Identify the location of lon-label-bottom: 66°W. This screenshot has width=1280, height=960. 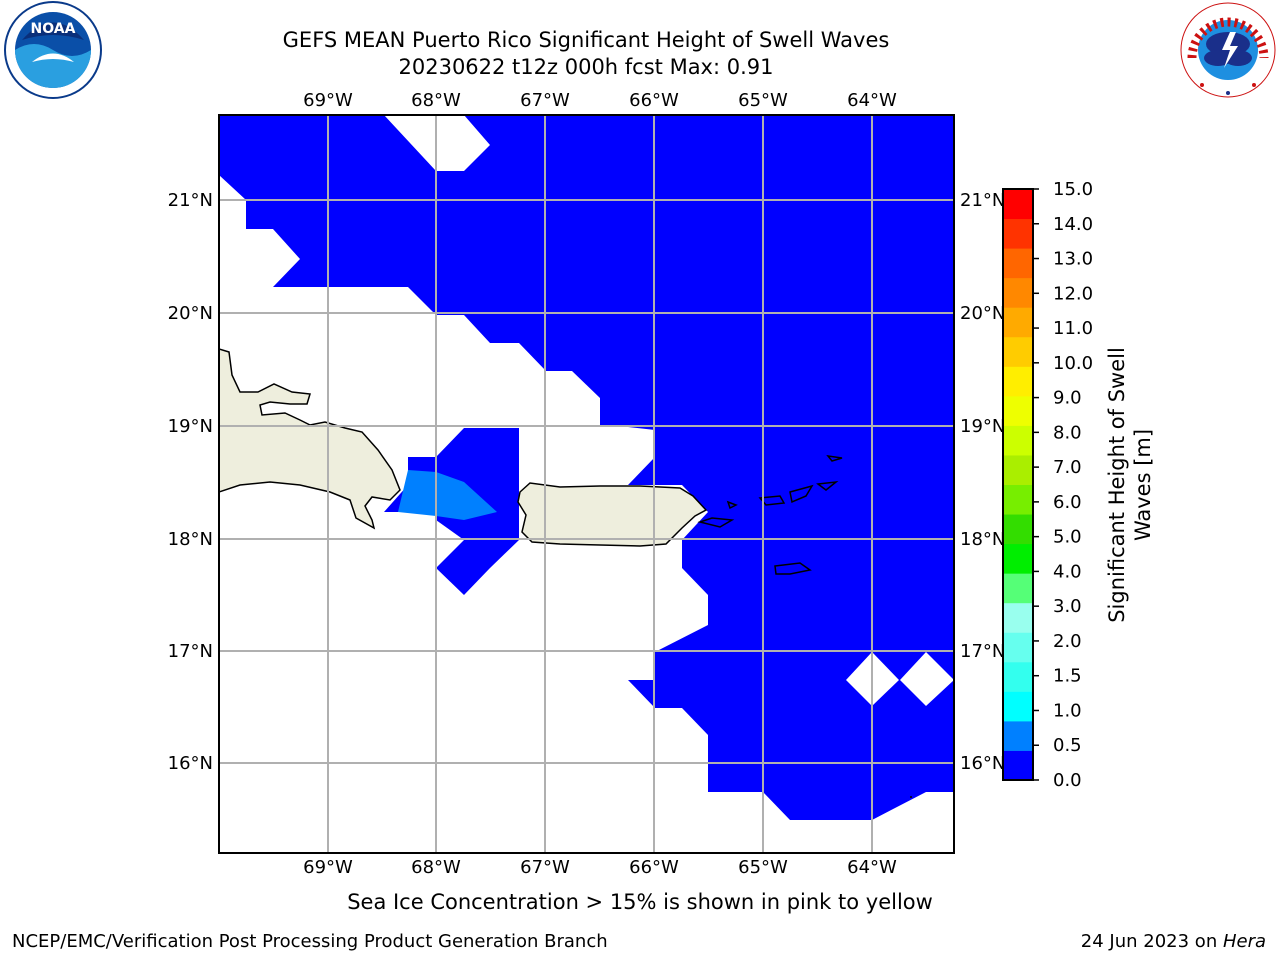
(654, 867).